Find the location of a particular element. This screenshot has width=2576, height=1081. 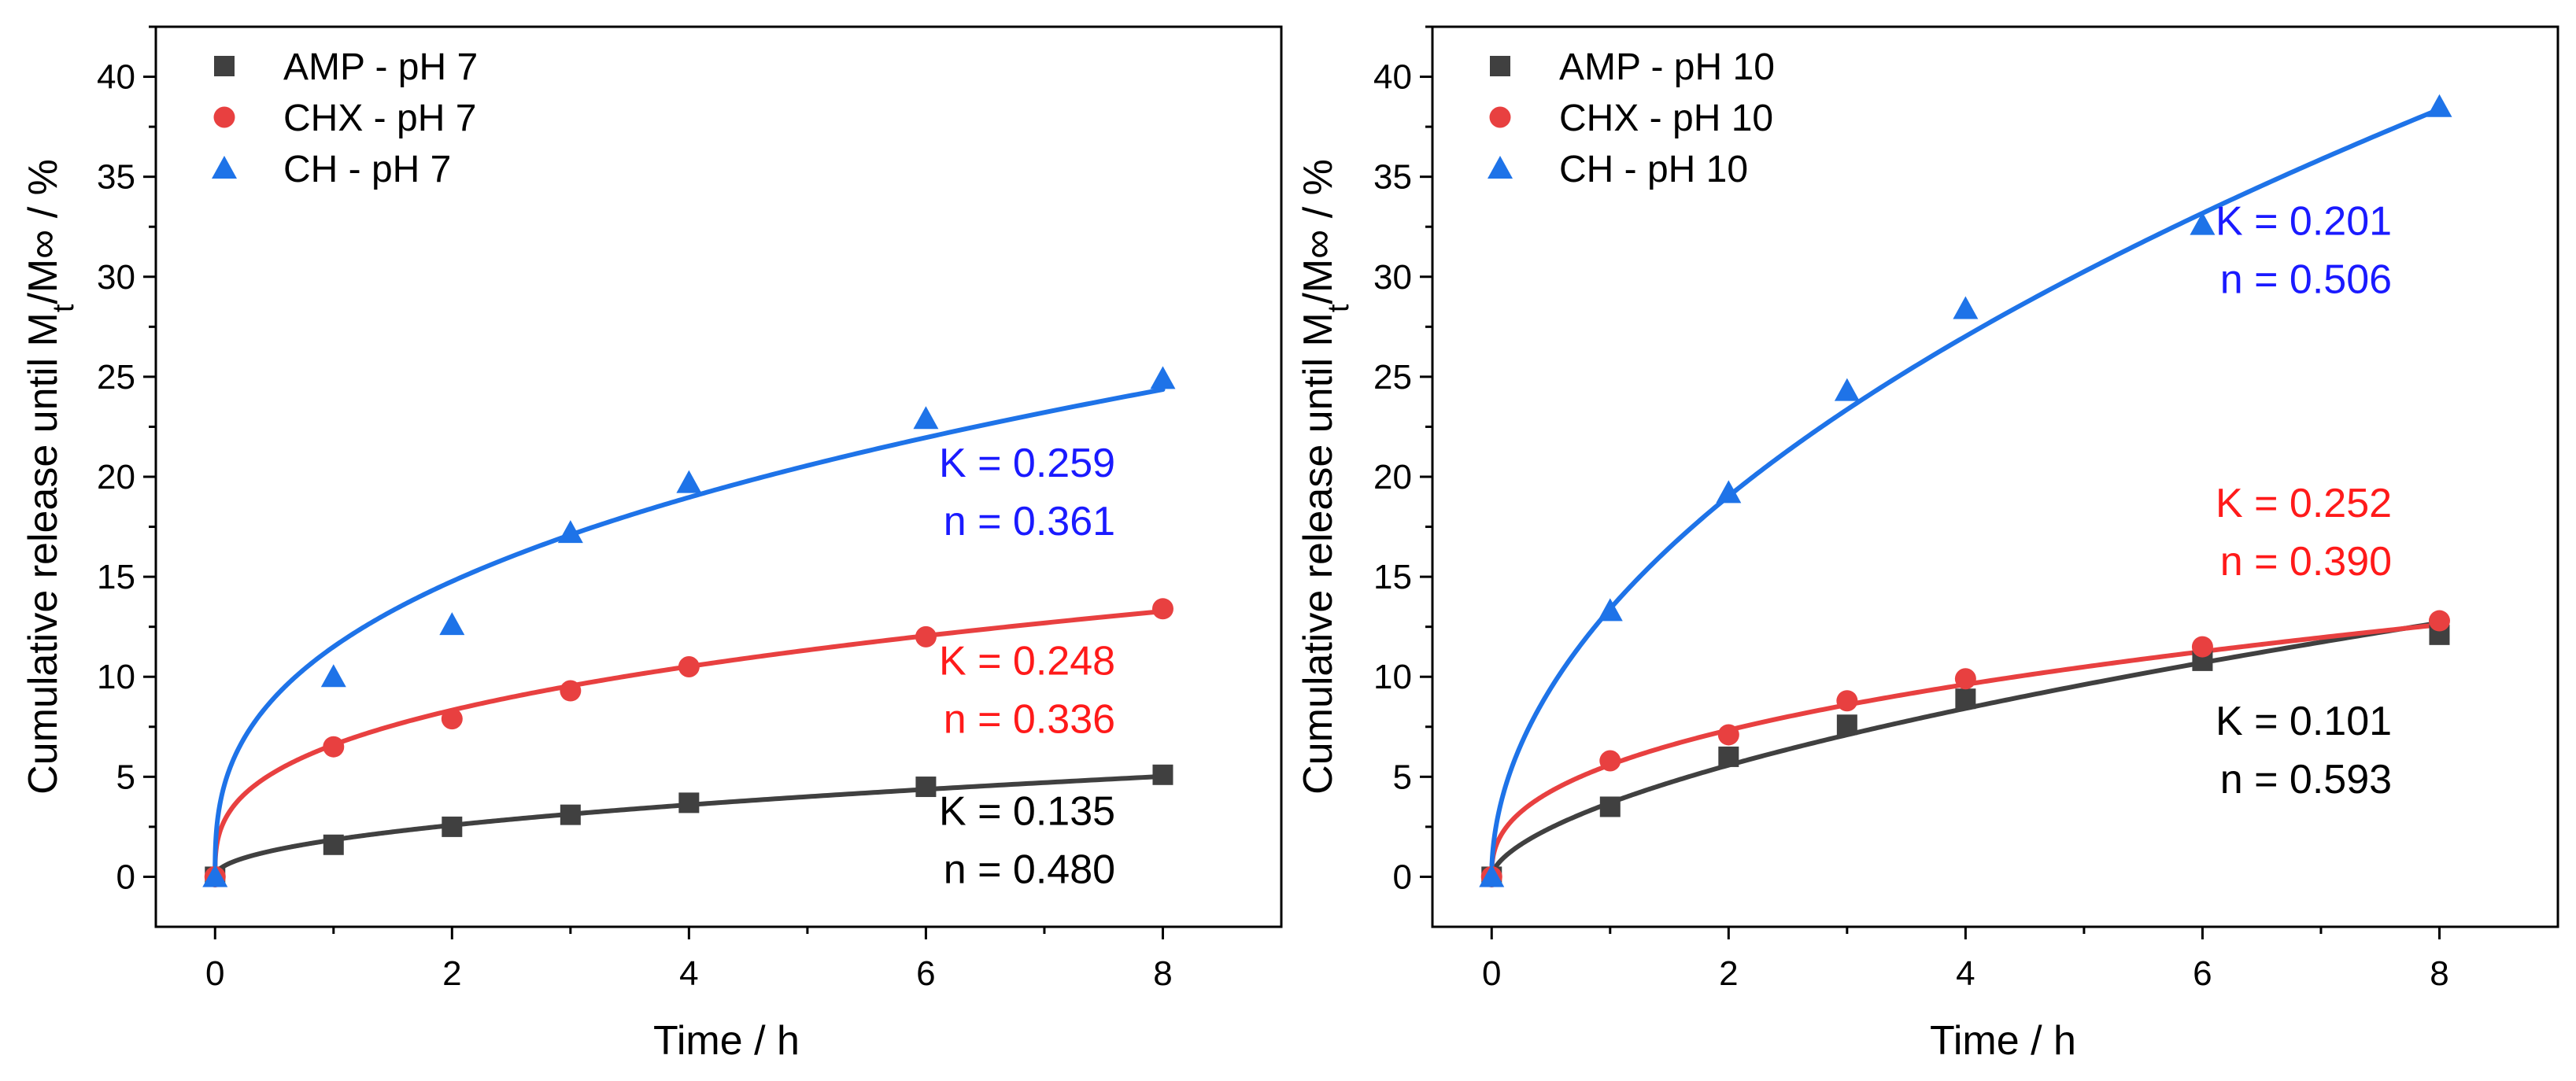

fit-annotation: n = 0.361 is located at coordinates (1029, 521).